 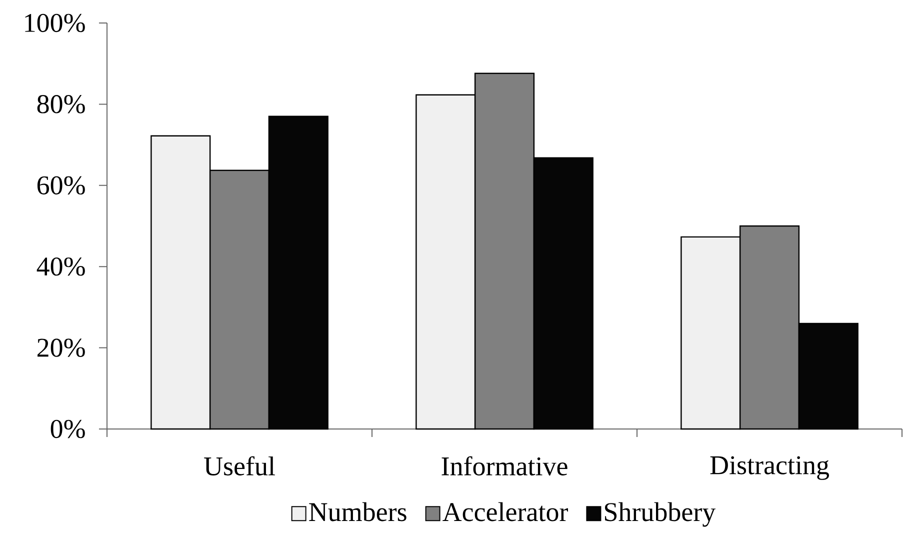 I want to click on legend-label: Numbers, so click(x=357, y=512).